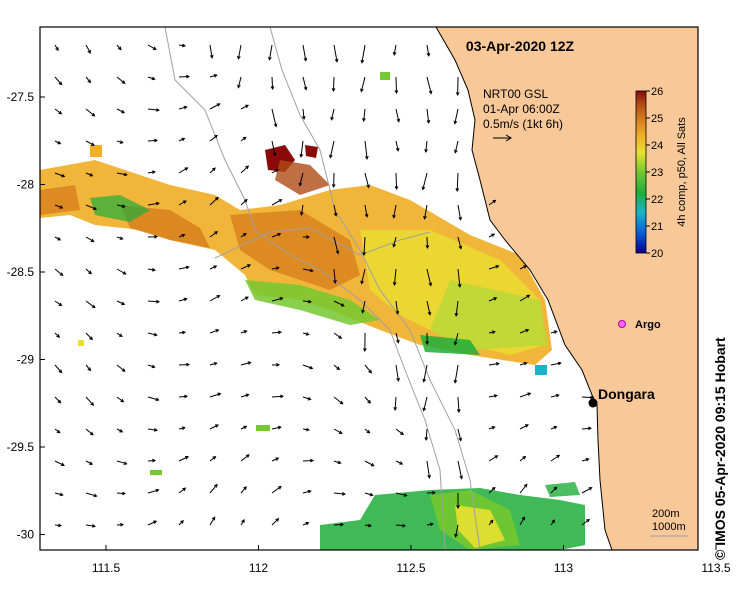 Image resolution: width=739 pixels, height=592 pixels. What do you see at coordinates (715, 568) in the screenshot?
I see `x-tick-label: 113.5` at bounding box center [715, 568].